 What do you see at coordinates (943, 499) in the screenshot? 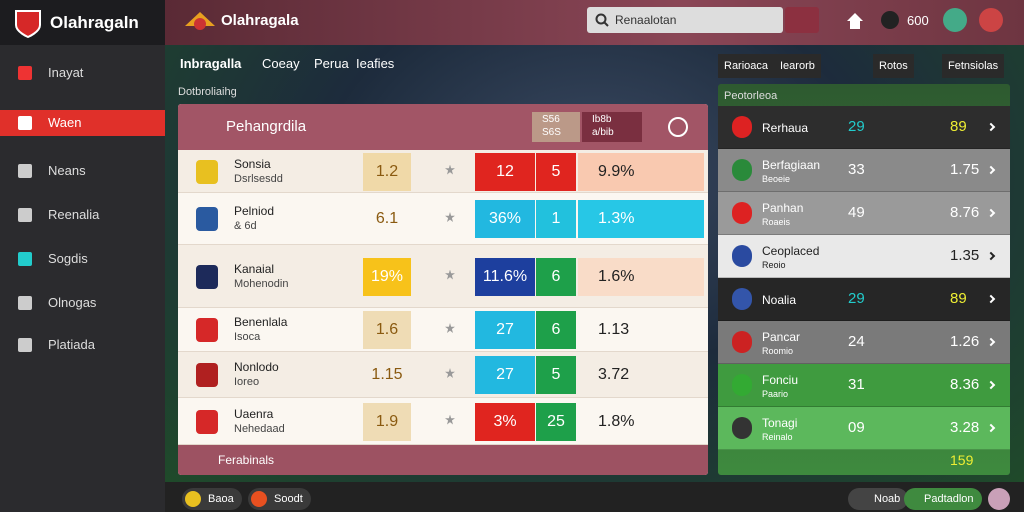
I see `bottom-pill: Padtadlon` at bounding box center [943, 499].